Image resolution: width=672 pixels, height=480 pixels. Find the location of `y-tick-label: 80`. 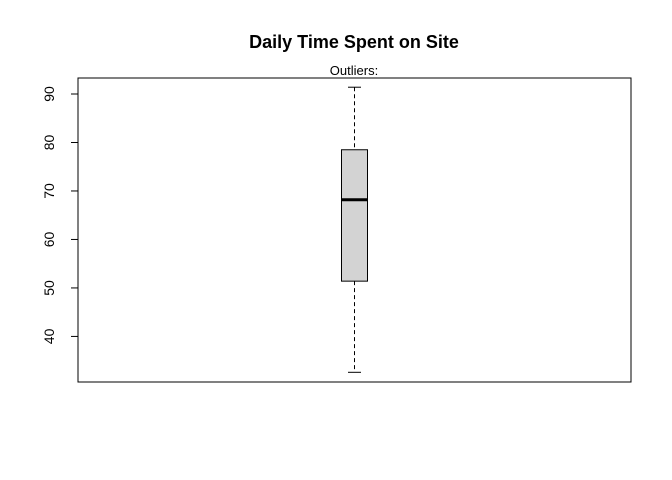

y-tick-label: 80 is located at coordinates (49, 142).